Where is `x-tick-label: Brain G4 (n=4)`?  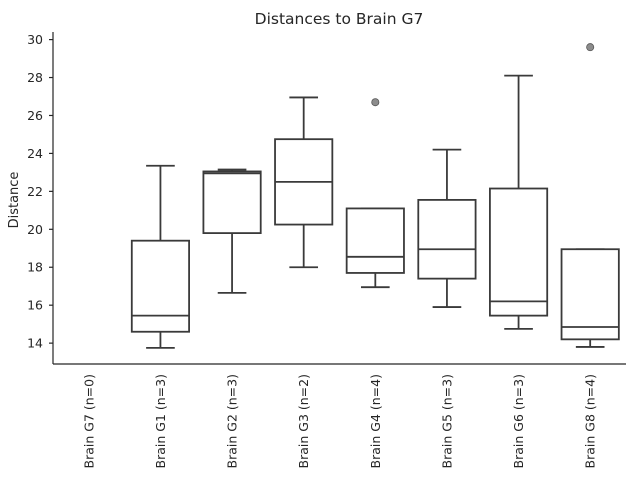 x-tick-label: Brain G4 (n=4) is located at coordinates (375, 421).